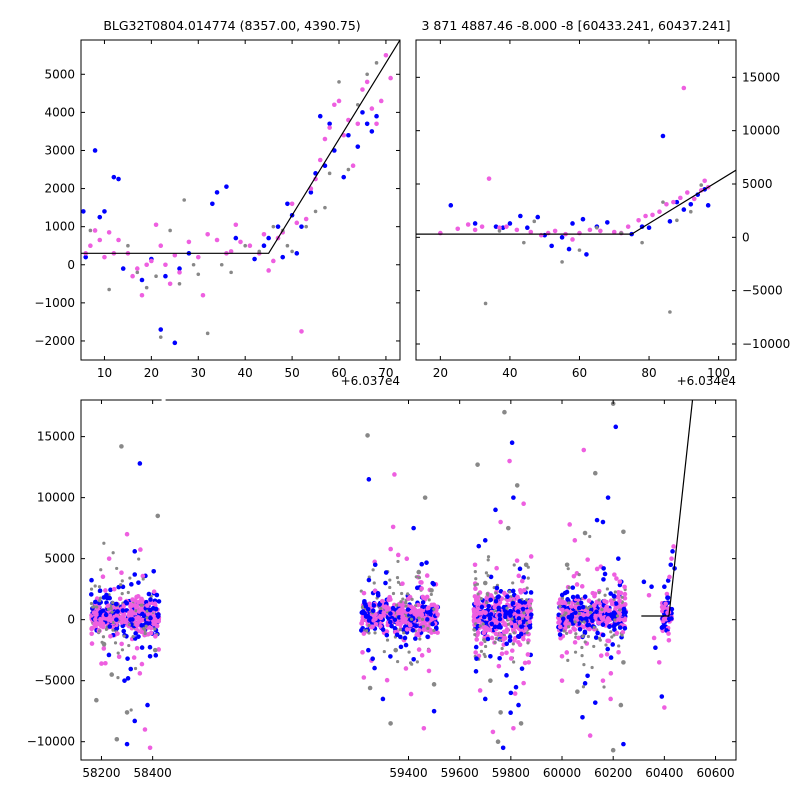  Describe the element at coordinates (715, 773) in the screenshot. I see `x-tick-label: 60600` at that location.